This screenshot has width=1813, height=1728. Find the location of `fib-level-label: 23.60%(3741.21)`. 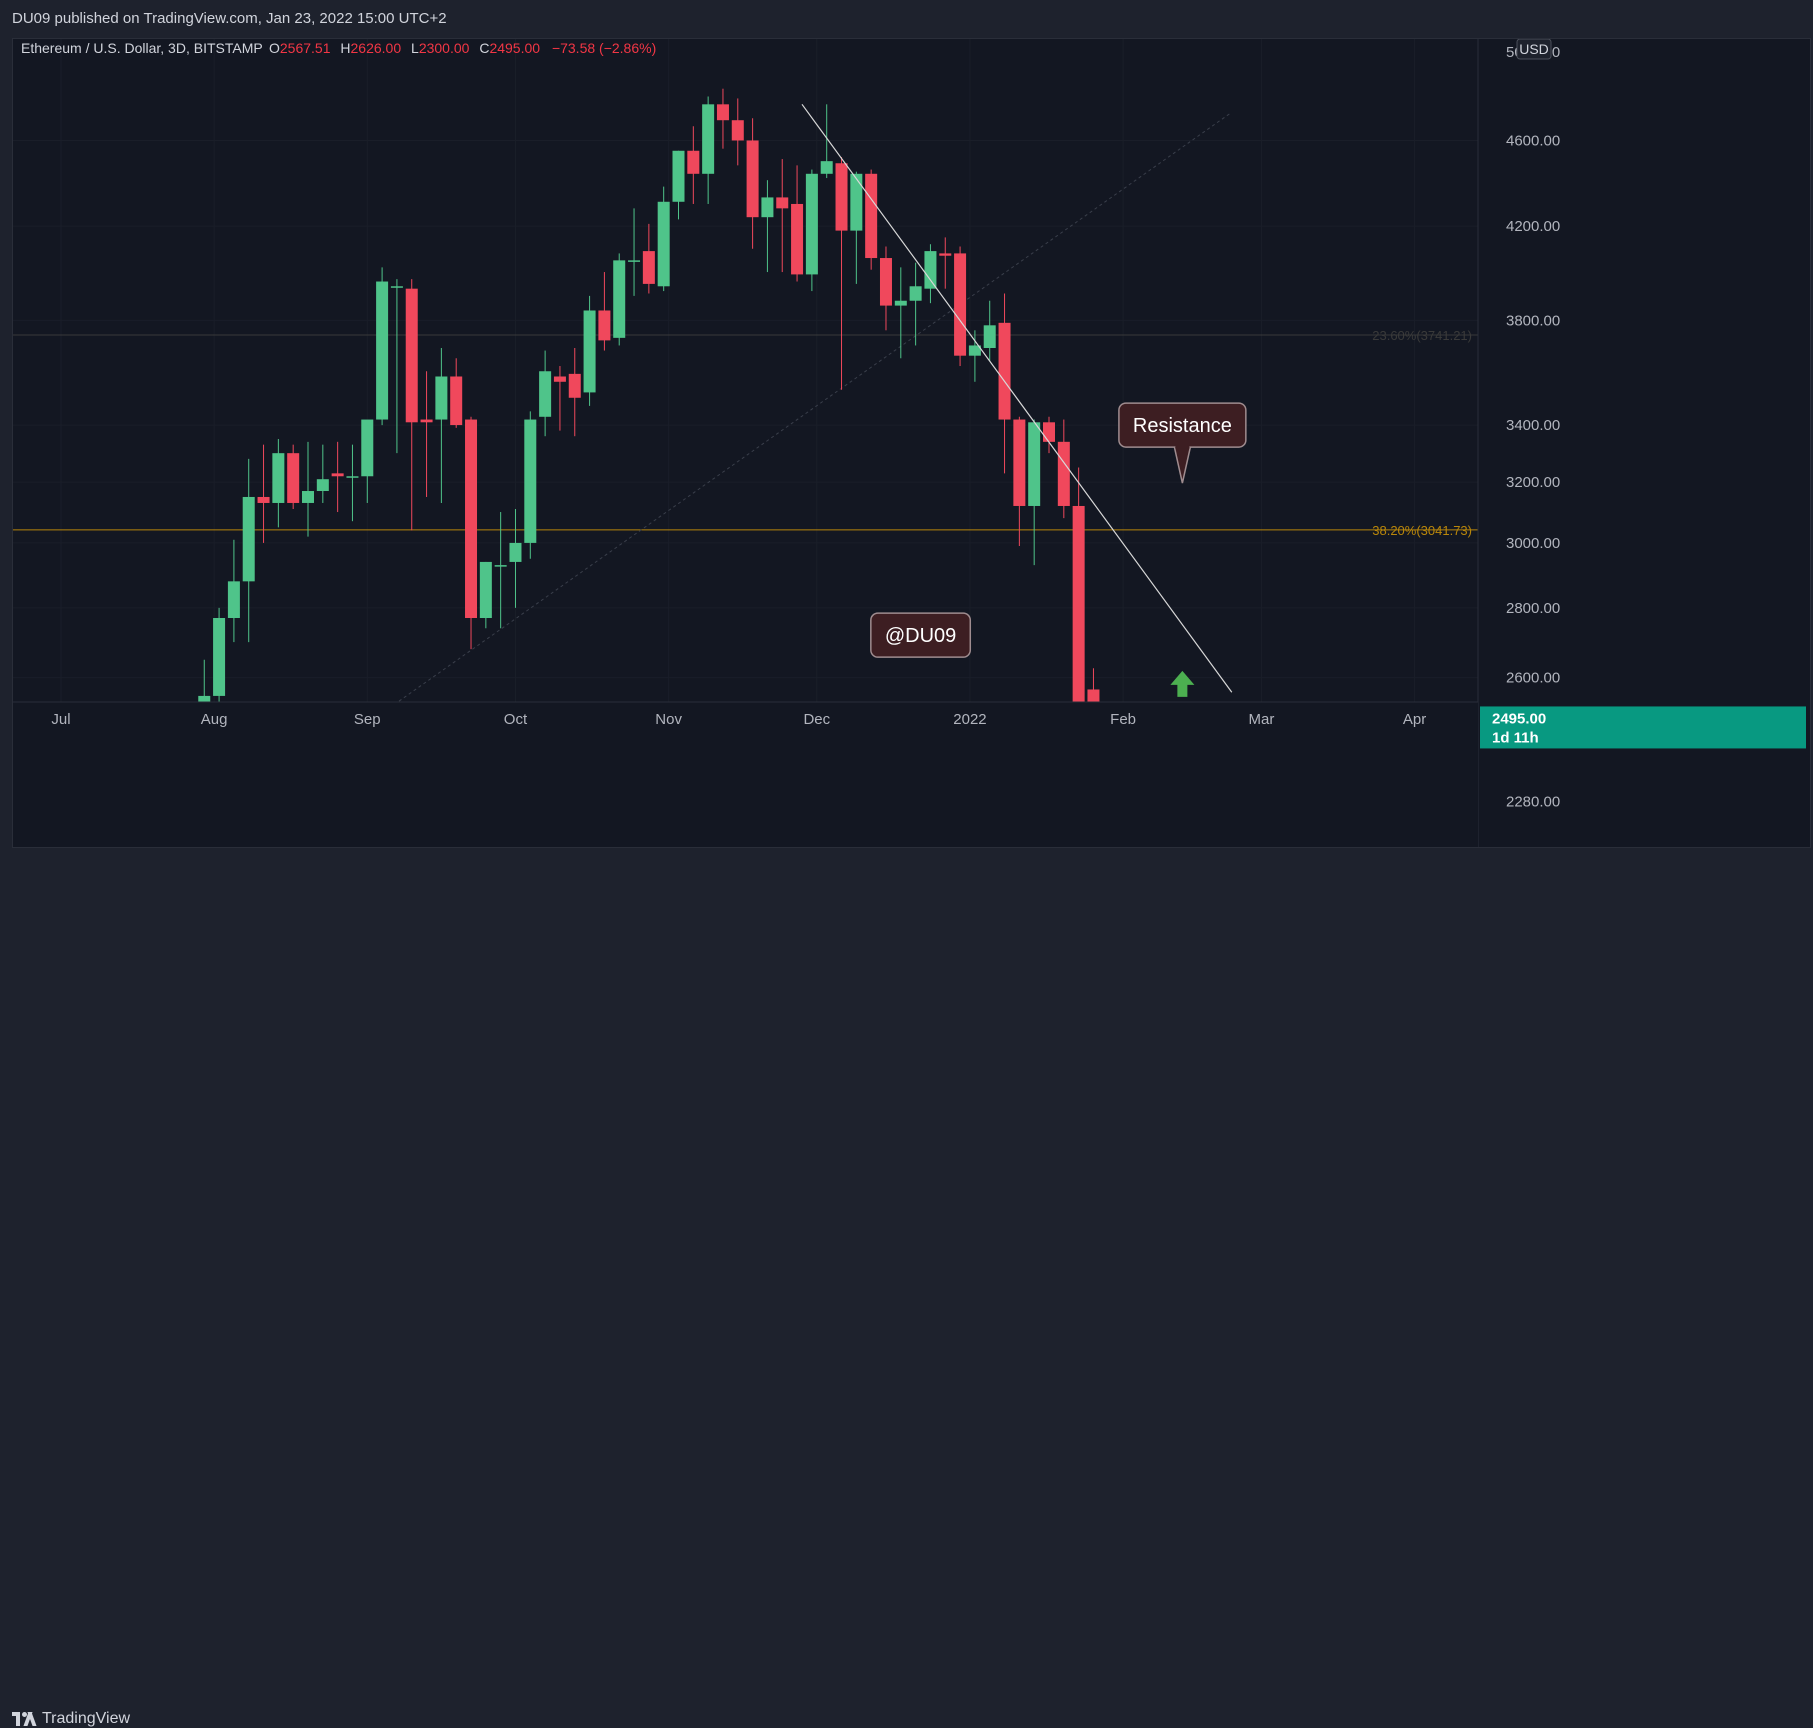

fib-level-label: 23.60%(3741.21) is located at coordinates (1422, 335).